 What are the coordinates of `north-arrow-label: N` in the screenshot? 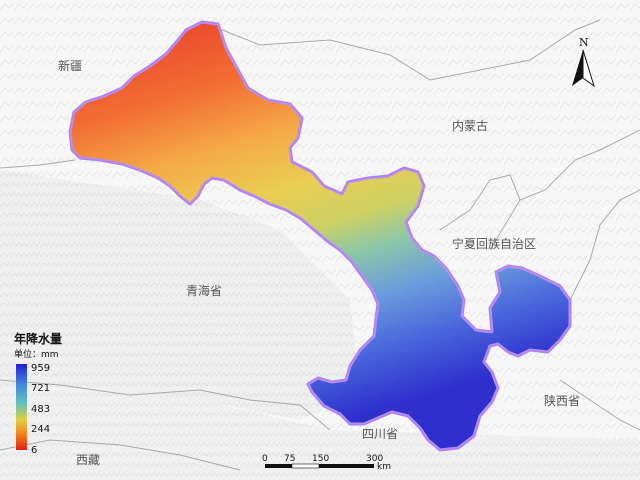 It's located at (584, 42).